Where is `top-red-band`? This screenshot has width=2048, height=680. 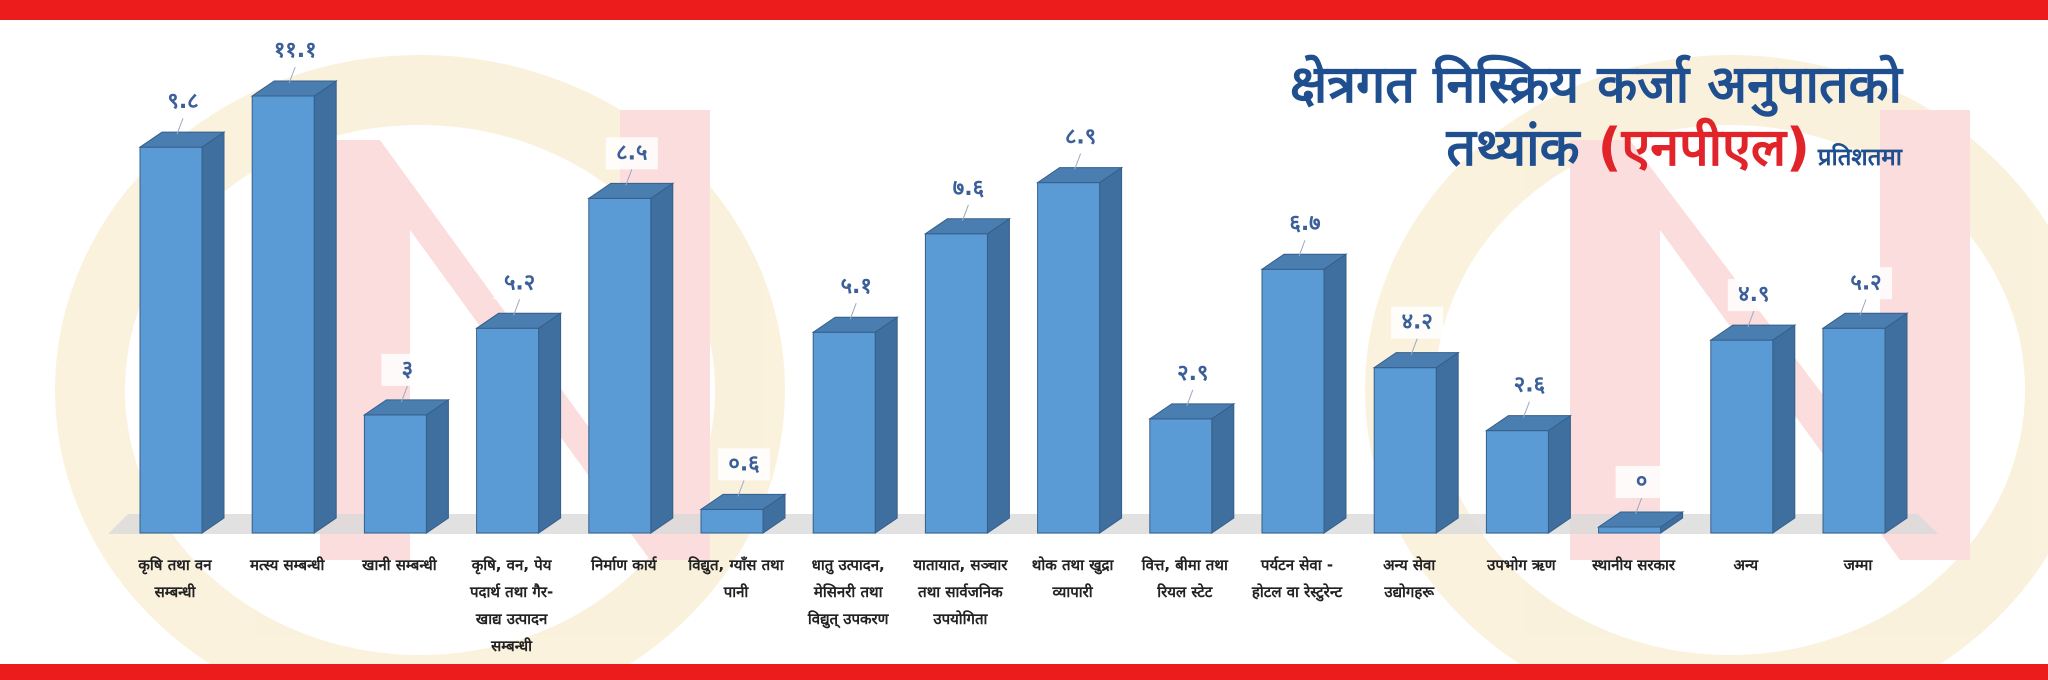 top-red-band is located at coordinates (1024, 10).